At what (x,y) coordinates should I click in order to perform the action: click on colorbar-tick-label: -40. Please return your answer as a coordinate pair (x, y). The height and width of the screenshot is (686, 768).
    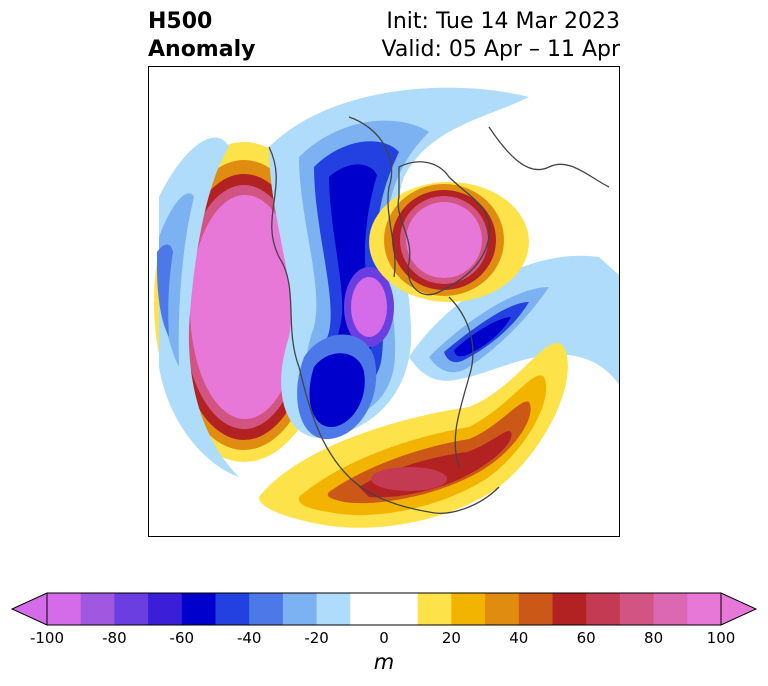
    Looking at the image, I should click on (249, 638).